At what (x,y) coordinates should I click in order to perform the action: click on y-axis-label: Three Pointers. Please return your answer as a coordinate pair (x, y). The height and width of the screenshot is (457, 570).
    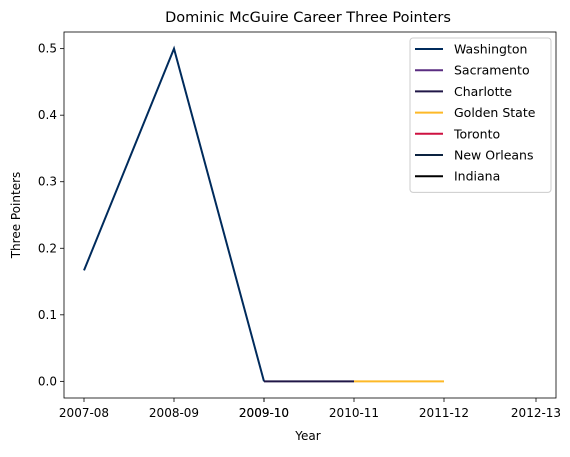
    Looking at the image, I should click on (16, 216).